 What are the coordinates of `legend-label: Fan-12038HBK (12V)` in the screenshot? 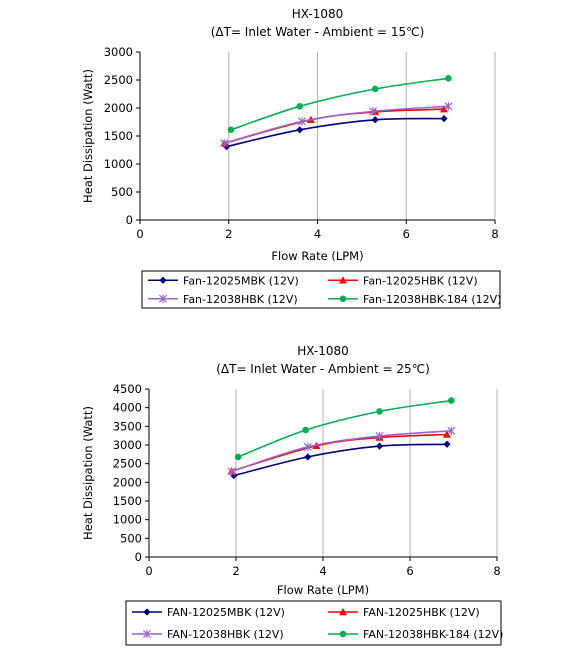 It's located at (240, 299).